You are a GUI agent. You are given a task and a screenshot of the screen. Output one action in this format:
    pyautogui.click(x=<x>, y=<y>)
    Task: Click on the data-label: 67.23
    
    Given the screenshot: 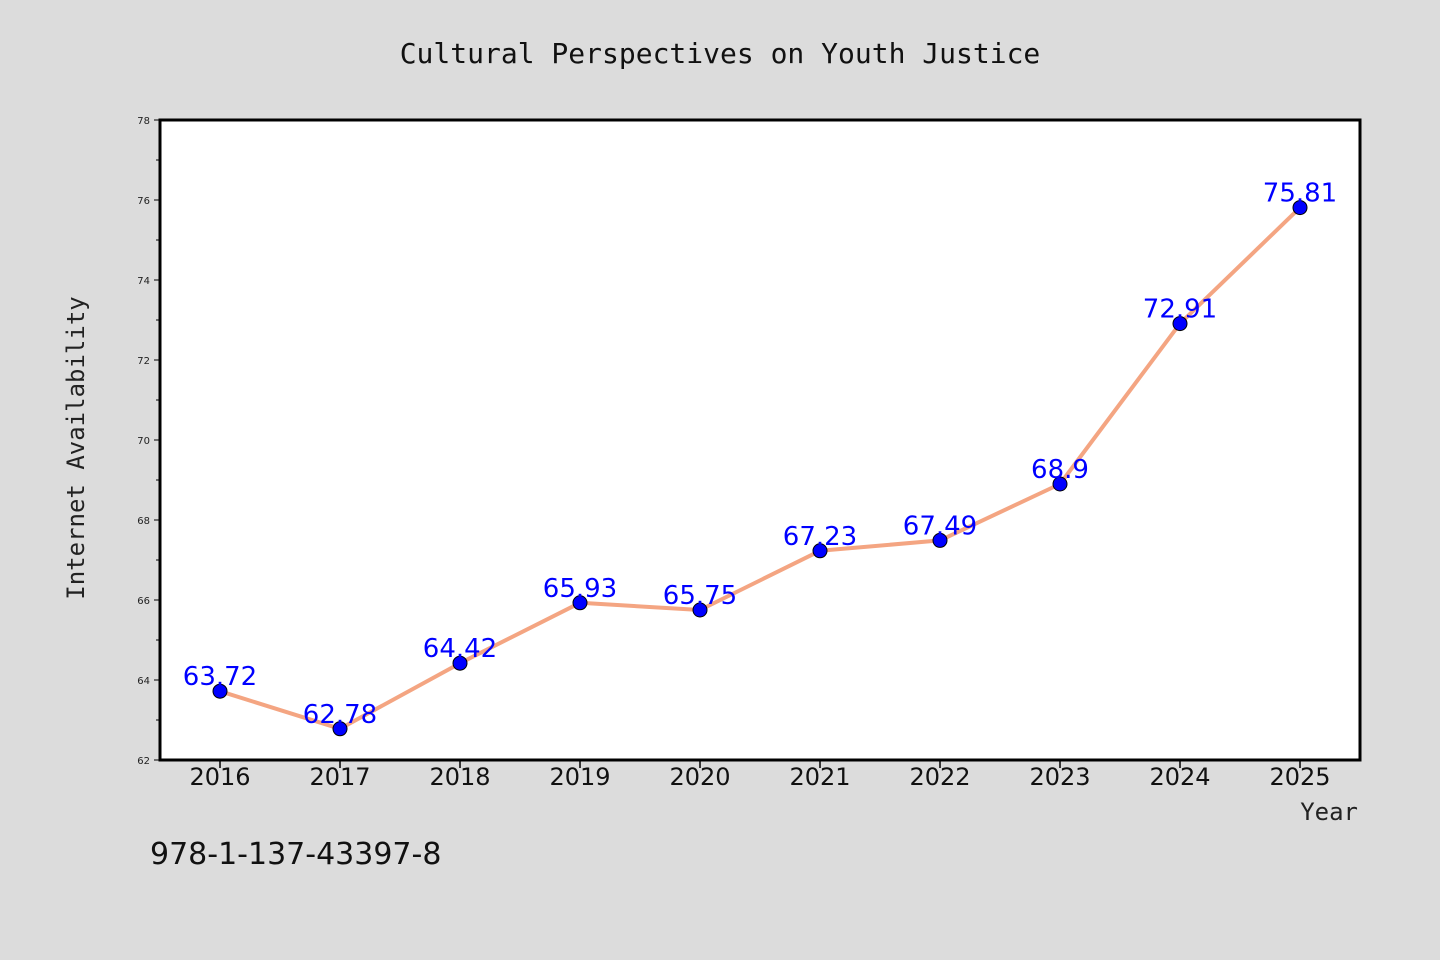 What is the action you would take?
    pyautogui.click(x=820, y=537)
    